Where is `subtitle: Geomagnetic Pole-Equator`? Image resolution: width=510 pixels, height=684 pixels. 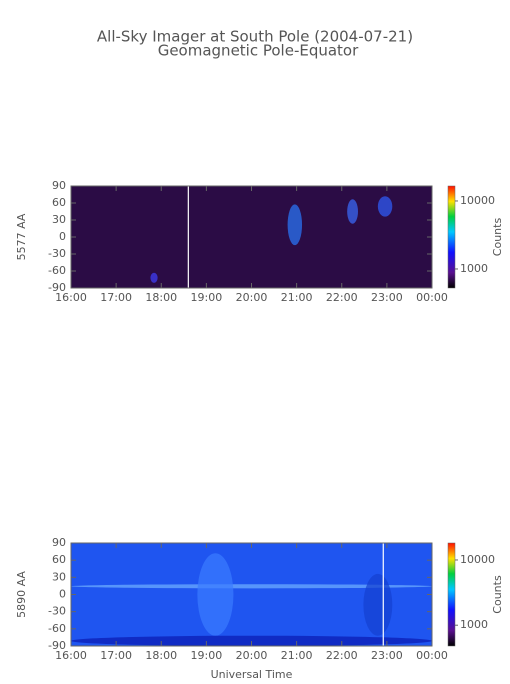 subtitle: Geomagnetic Pole-Equator is located at coordinates (258, 51).